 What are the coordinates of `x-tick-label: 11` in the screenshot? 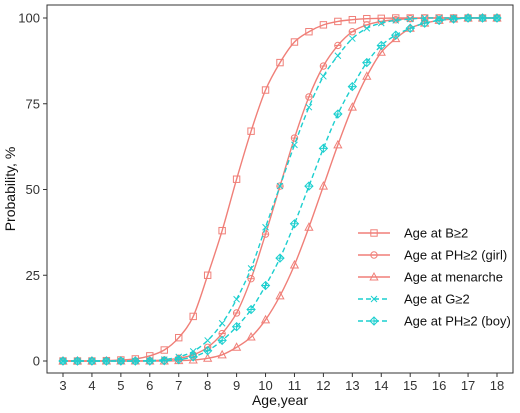 It's located at (295, 385).